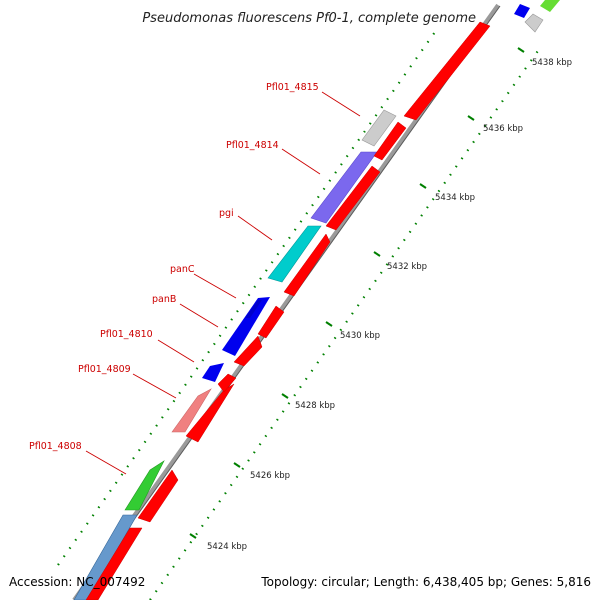 The width and height of the screenshot is (600, 600). What do you see at coordinates (182, 269) in the screenshot?
I see `gene-label-panc: panC` at bounding box center [182, 269].